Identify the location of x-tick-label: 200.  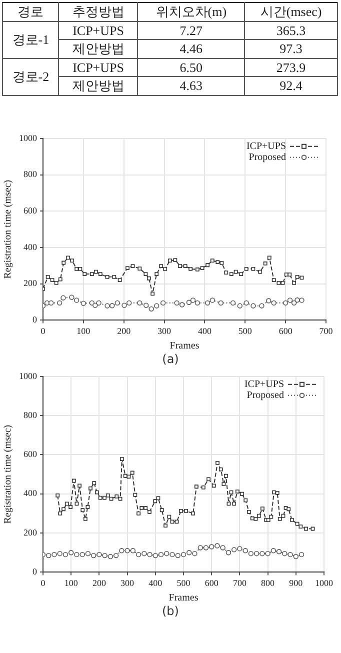
(124, 331).